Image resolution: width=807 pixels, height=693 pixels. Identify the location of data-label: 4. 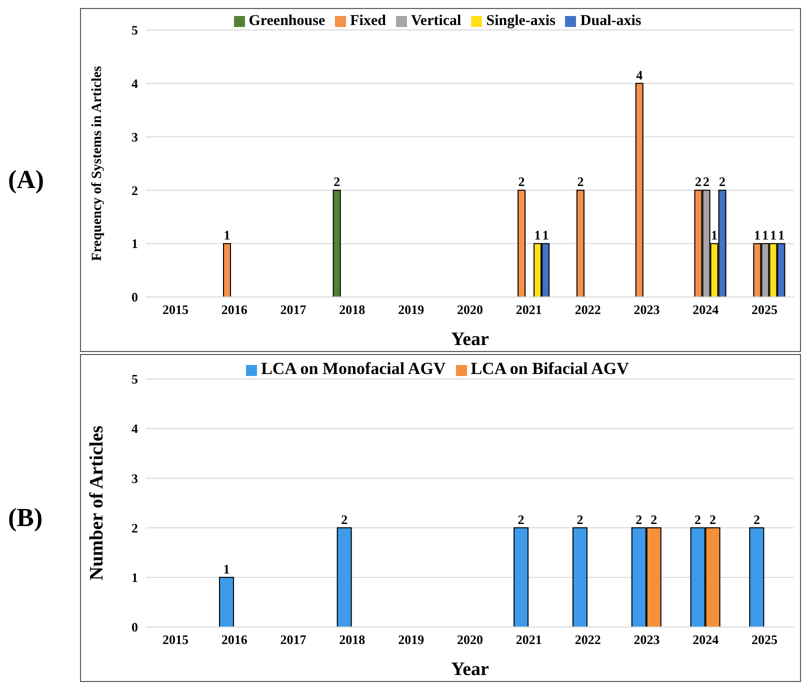
(640, 74).